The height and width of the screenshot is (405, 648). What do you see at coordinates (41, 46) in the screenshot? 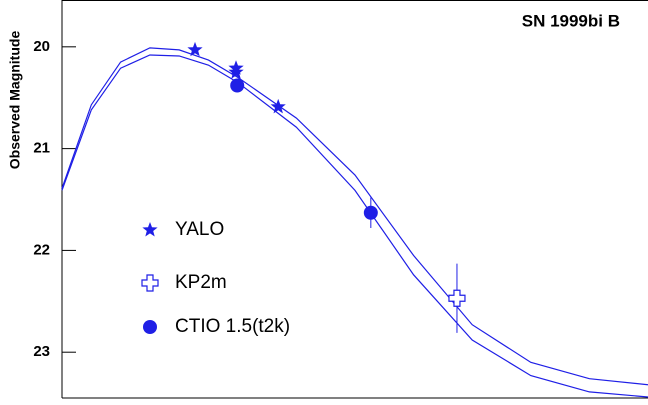
I see `y-tick-label: 20` at bounding box center [41, 46].